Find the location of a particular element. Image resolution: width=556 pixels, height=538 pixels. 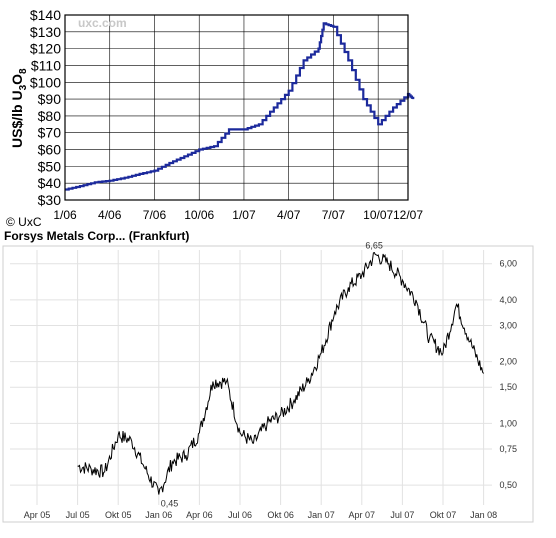

y-tick-label: $50 is located at coordinates (50, 166).